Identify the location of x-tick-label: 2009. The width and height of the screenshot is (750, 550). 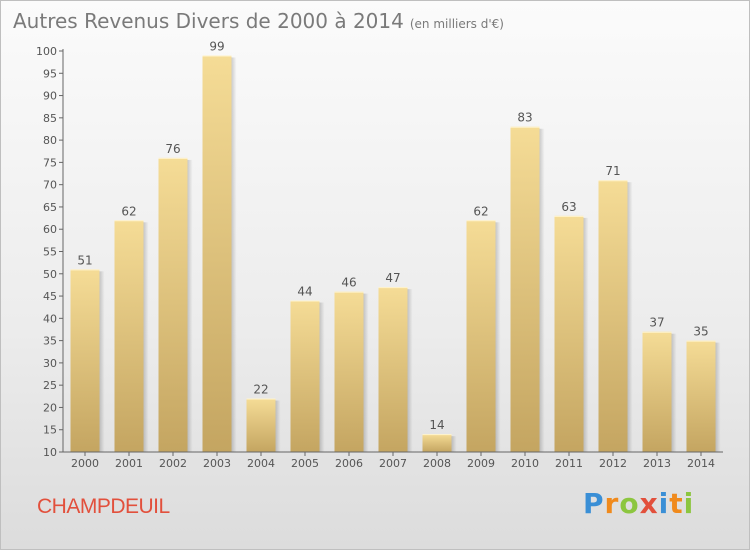
(481, 463).